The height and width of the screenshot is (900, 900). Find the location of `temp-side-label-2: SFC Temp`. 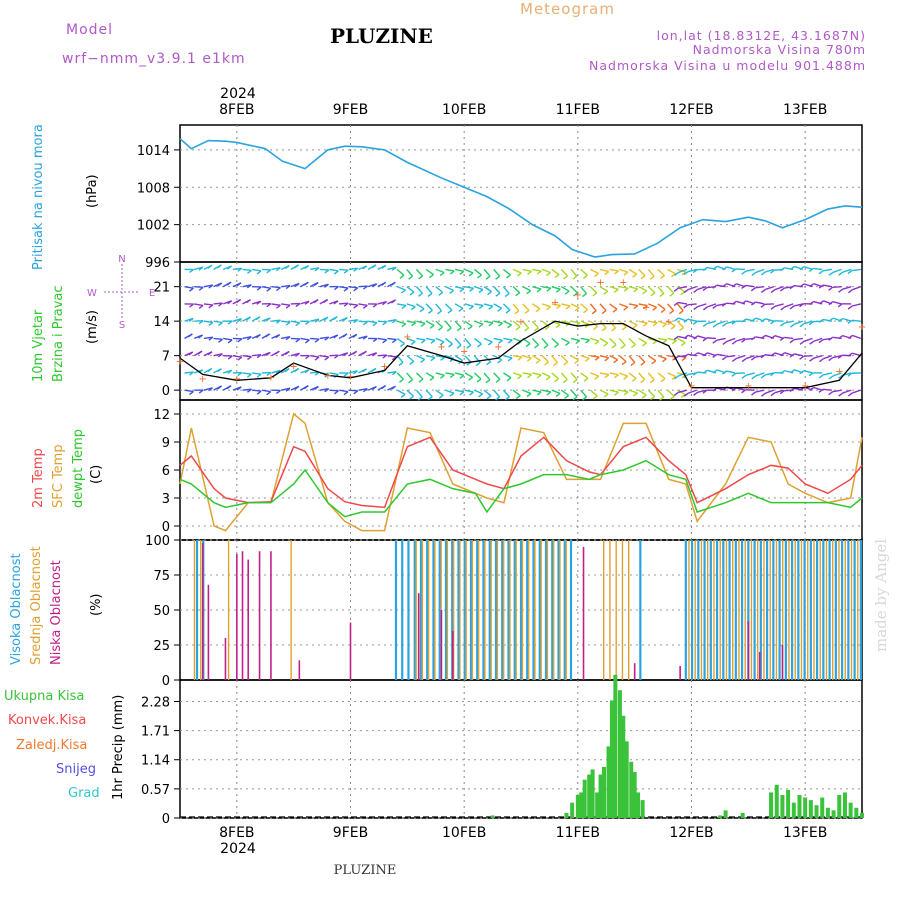

temp-side-label-2: SFC Temp is located at coordinates (58, 476).